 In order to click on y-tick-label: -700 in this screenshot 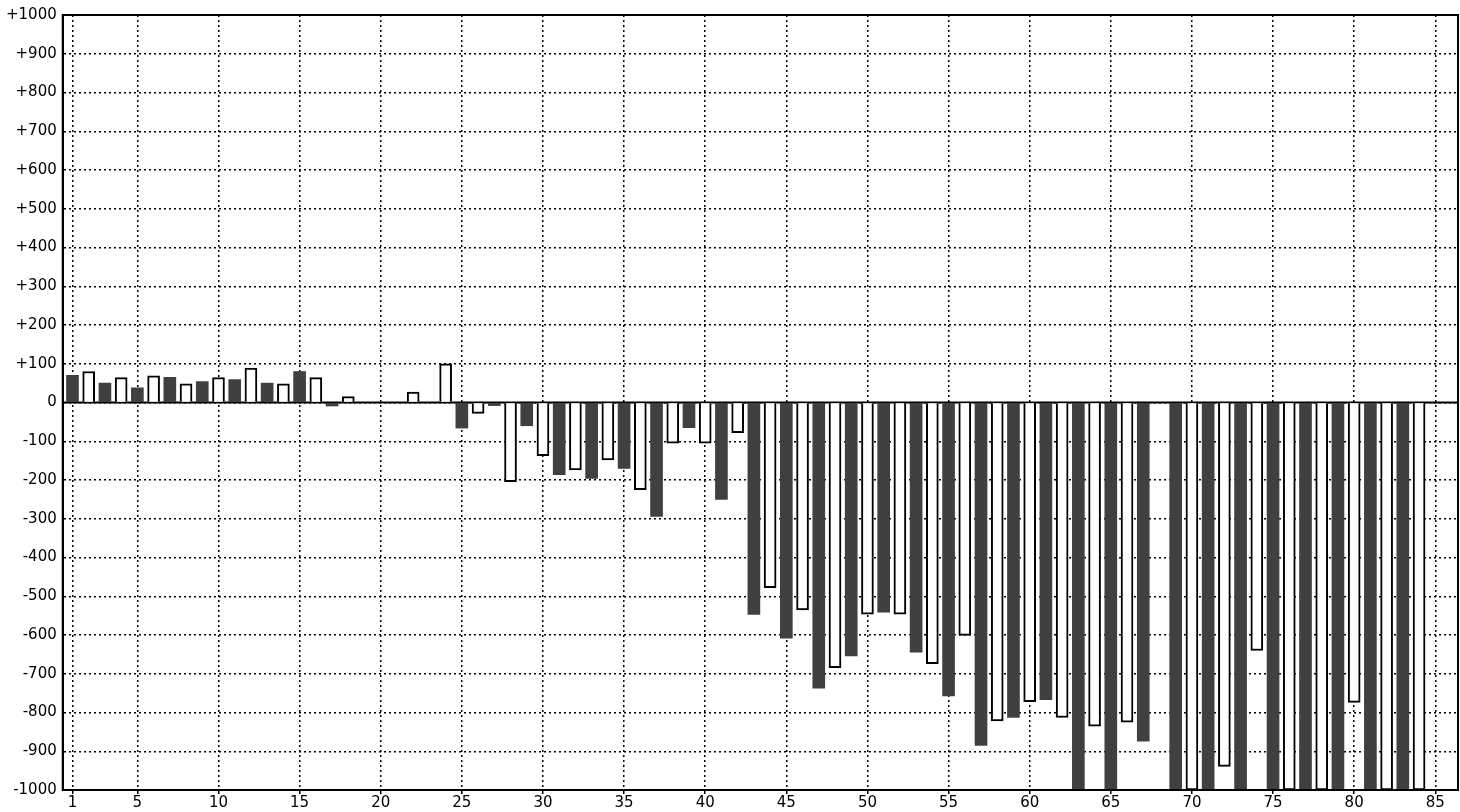, I will do `click(39, 672)`.